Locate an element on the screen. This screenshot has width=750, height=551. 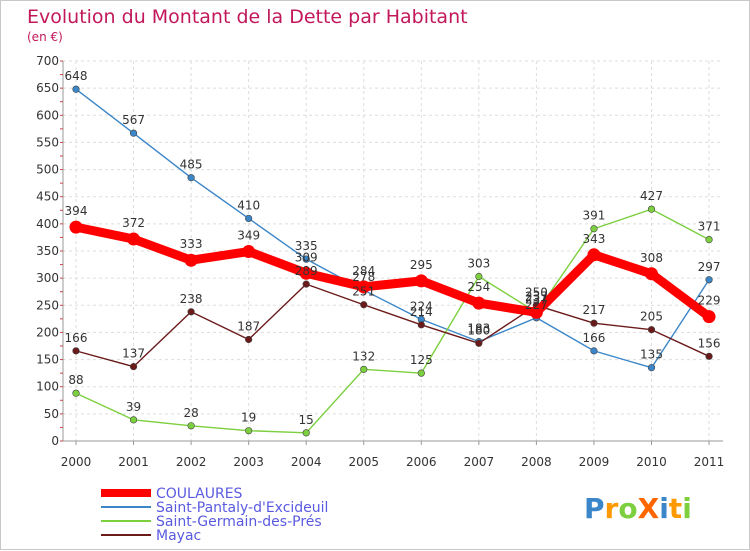
legend-label: Saint-Germain-des-Prés is located at coordinates (239, 522).